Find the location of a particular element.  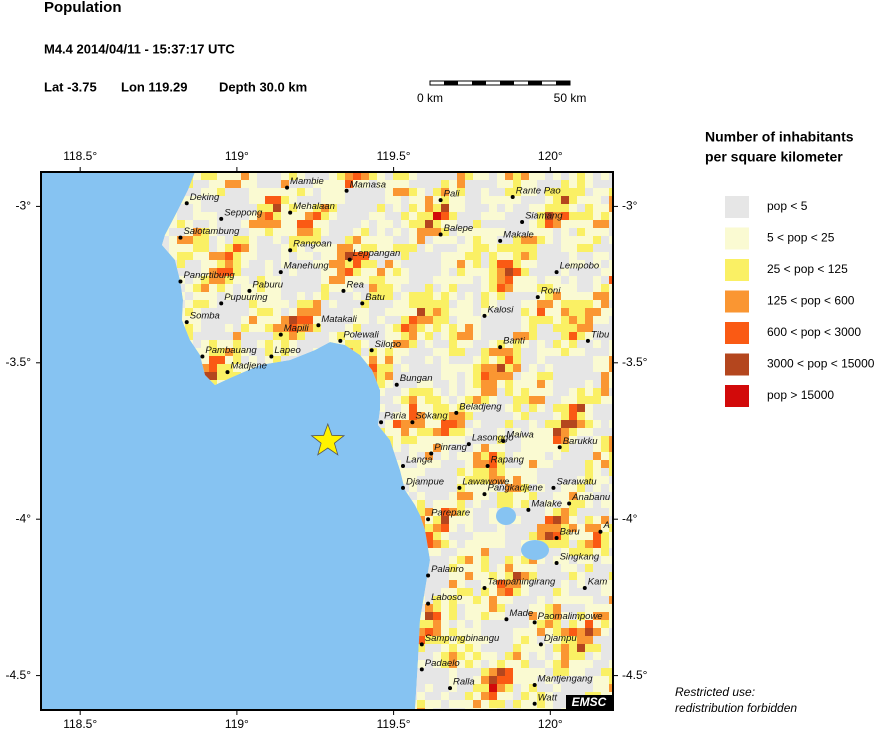

lon-tick-label: 119.5° is located at coordinates (394, 724).